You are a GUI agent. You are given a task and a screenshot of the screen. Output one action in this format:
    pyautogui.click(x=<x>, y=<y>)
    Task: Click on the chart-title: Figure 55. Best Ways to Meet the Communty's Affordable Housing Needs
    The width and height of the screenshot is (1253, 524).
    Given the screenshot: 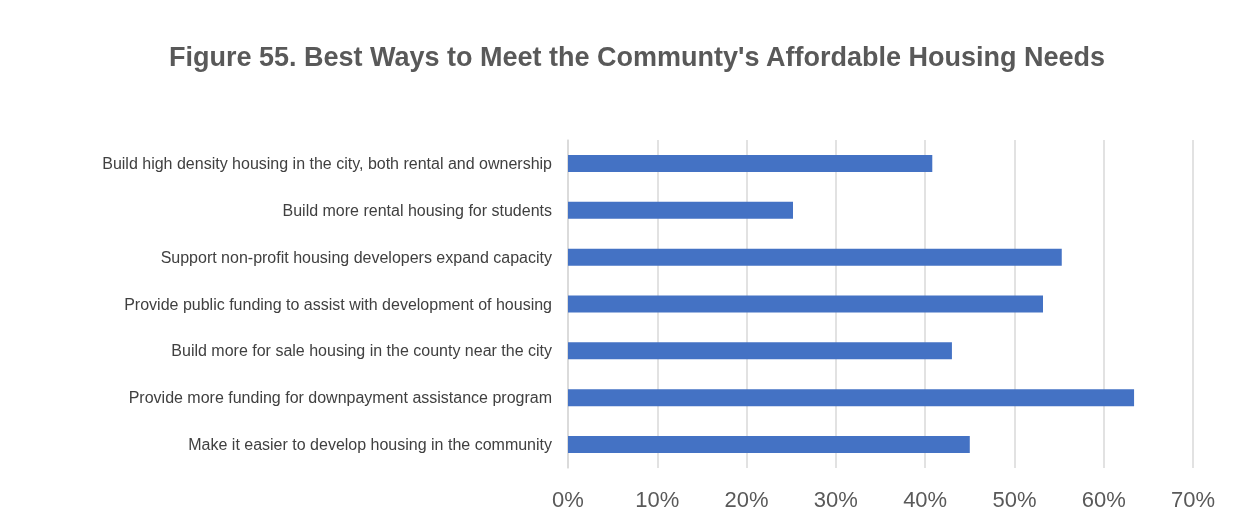 What is the action you would take?
    pyautogui.click(x=637, y=57)
    